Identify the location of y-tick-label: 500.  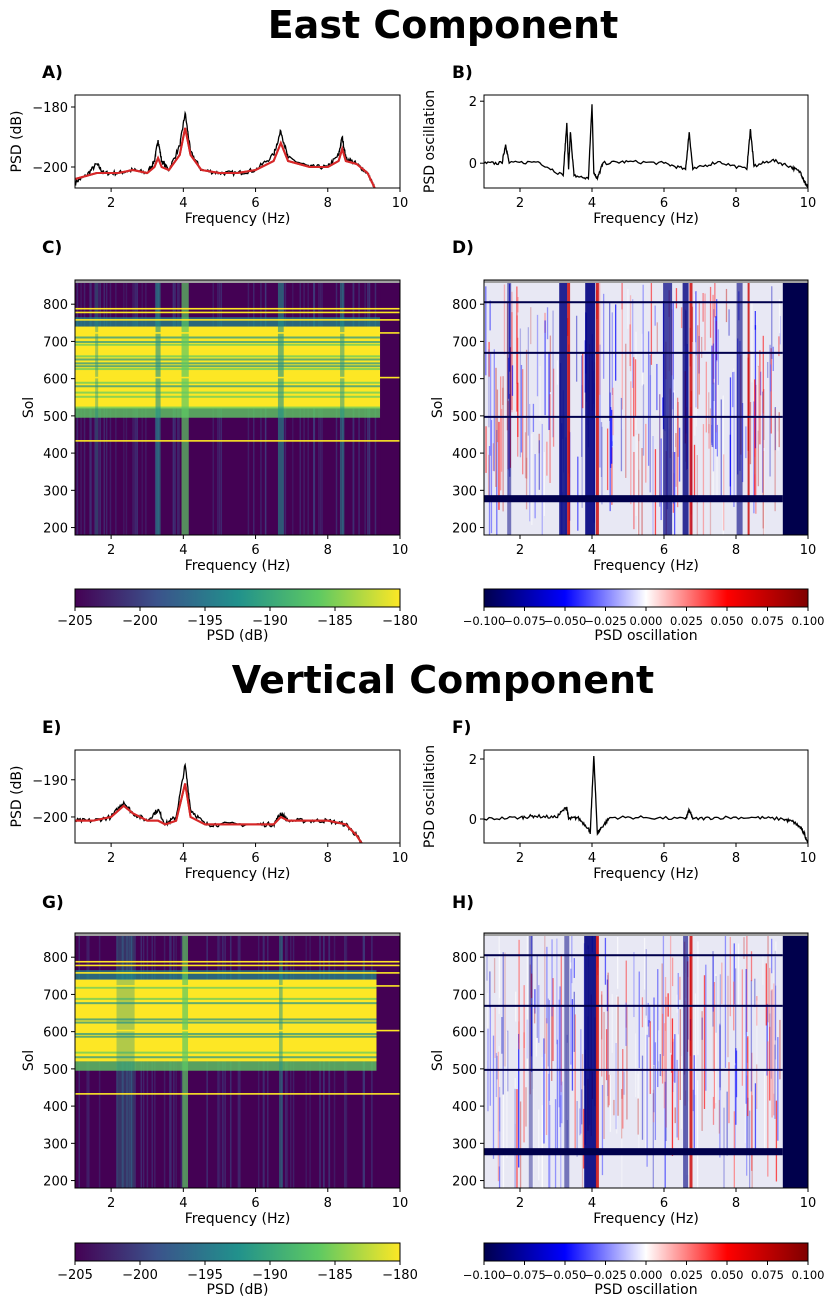
(464, 417).